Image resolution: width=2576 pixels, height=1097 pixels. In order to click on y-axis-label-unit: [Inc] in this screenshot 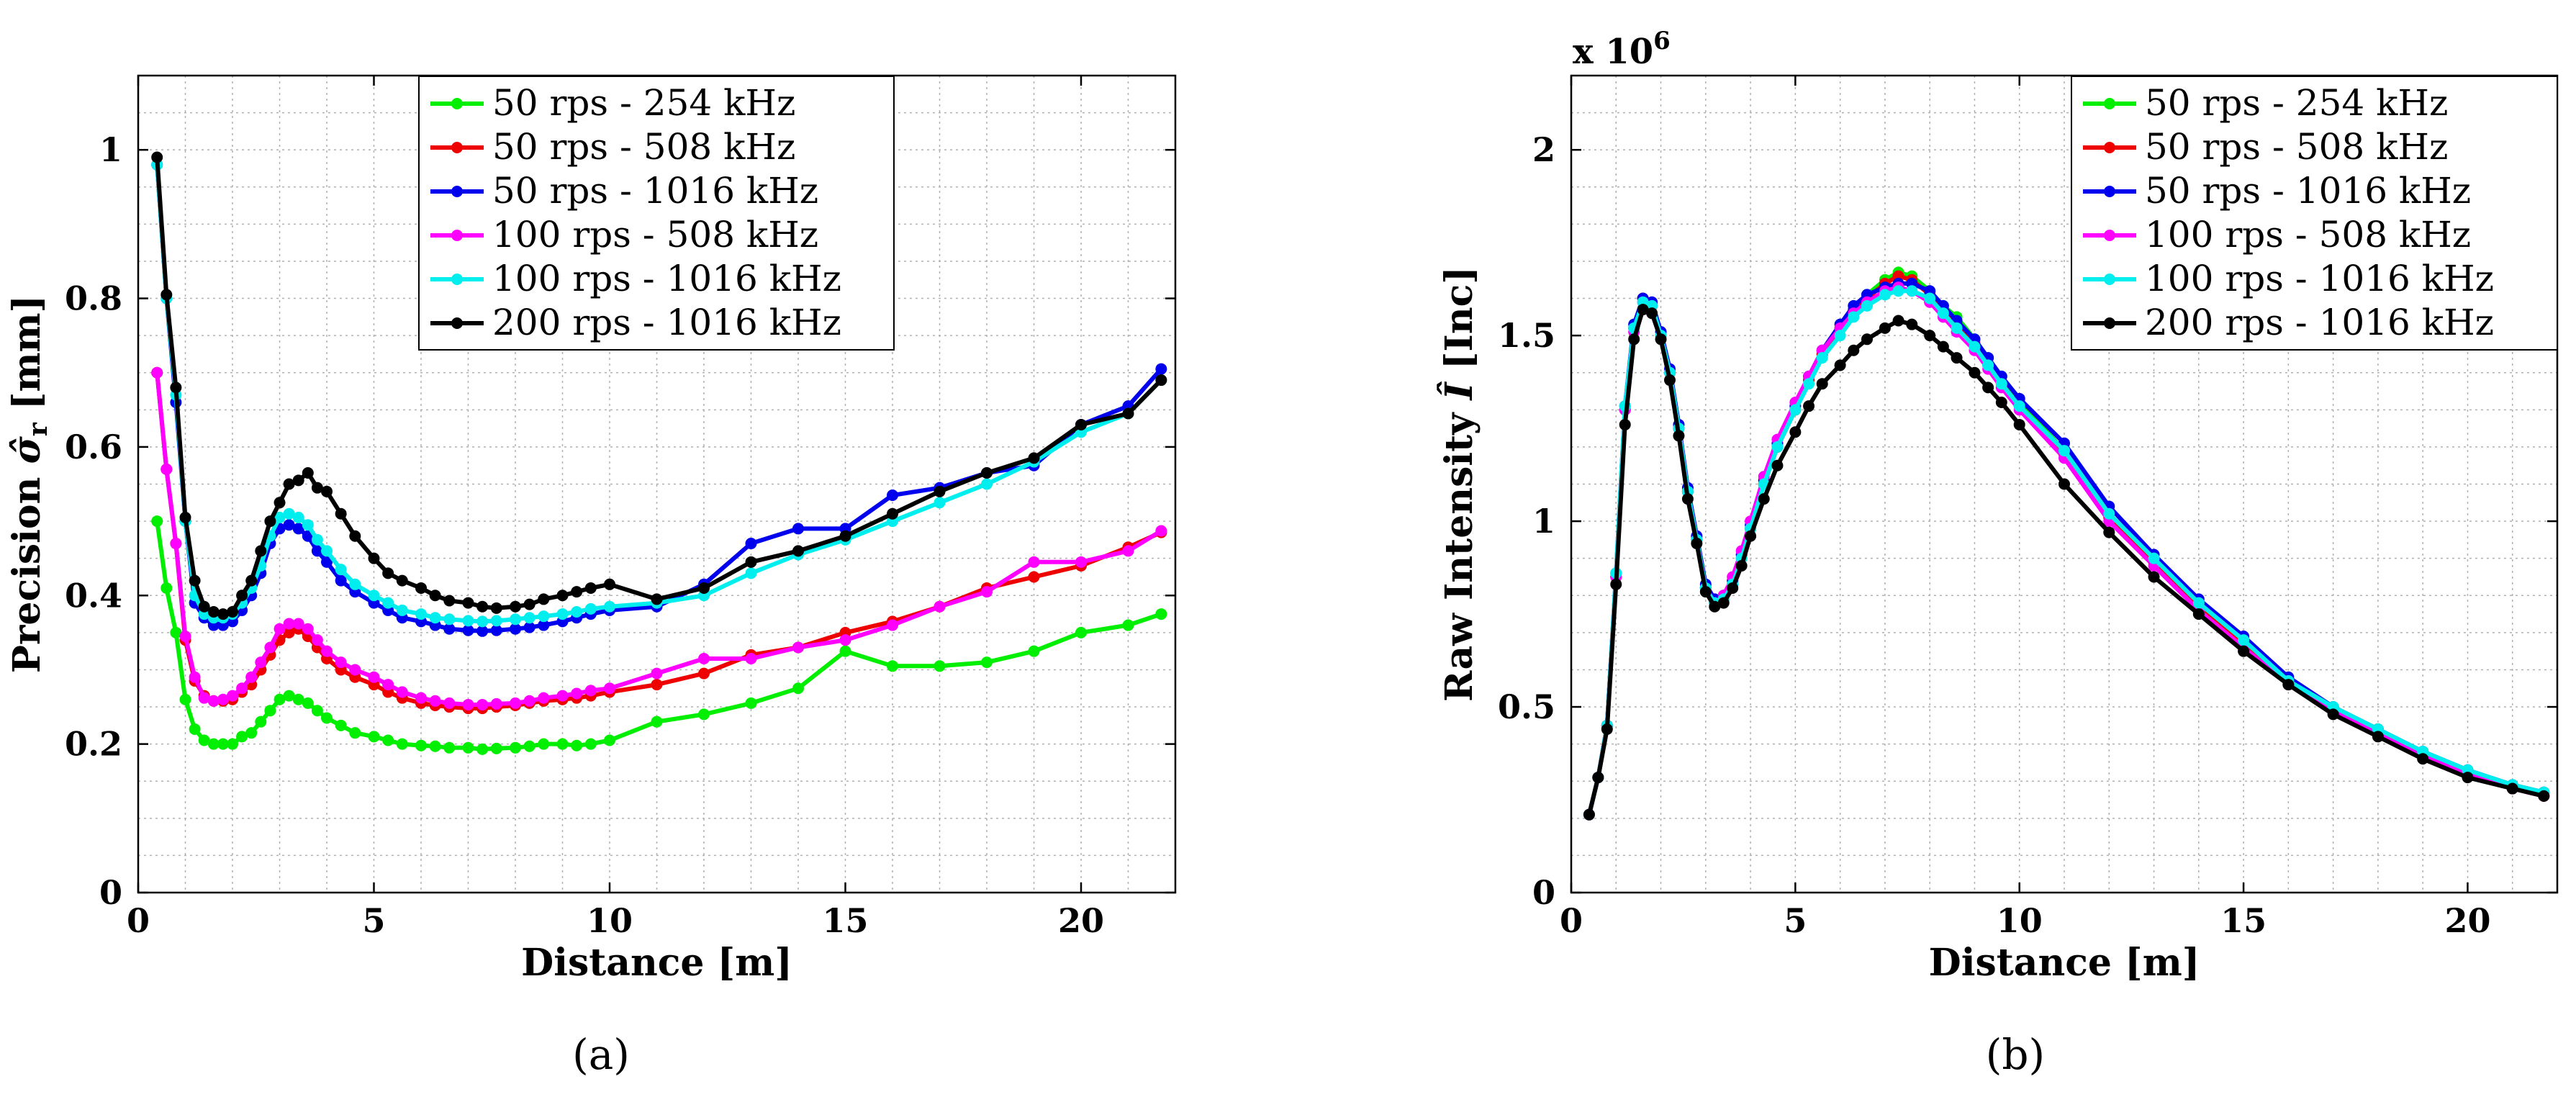, I will do `click(1459, 324)`.